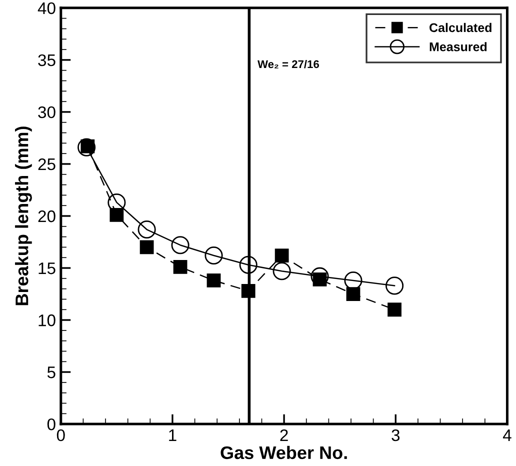  What do you see at coordinates (47, 60) in the screenshot?
I see `y-tick-label: 35` at bounding box center [47, 60].